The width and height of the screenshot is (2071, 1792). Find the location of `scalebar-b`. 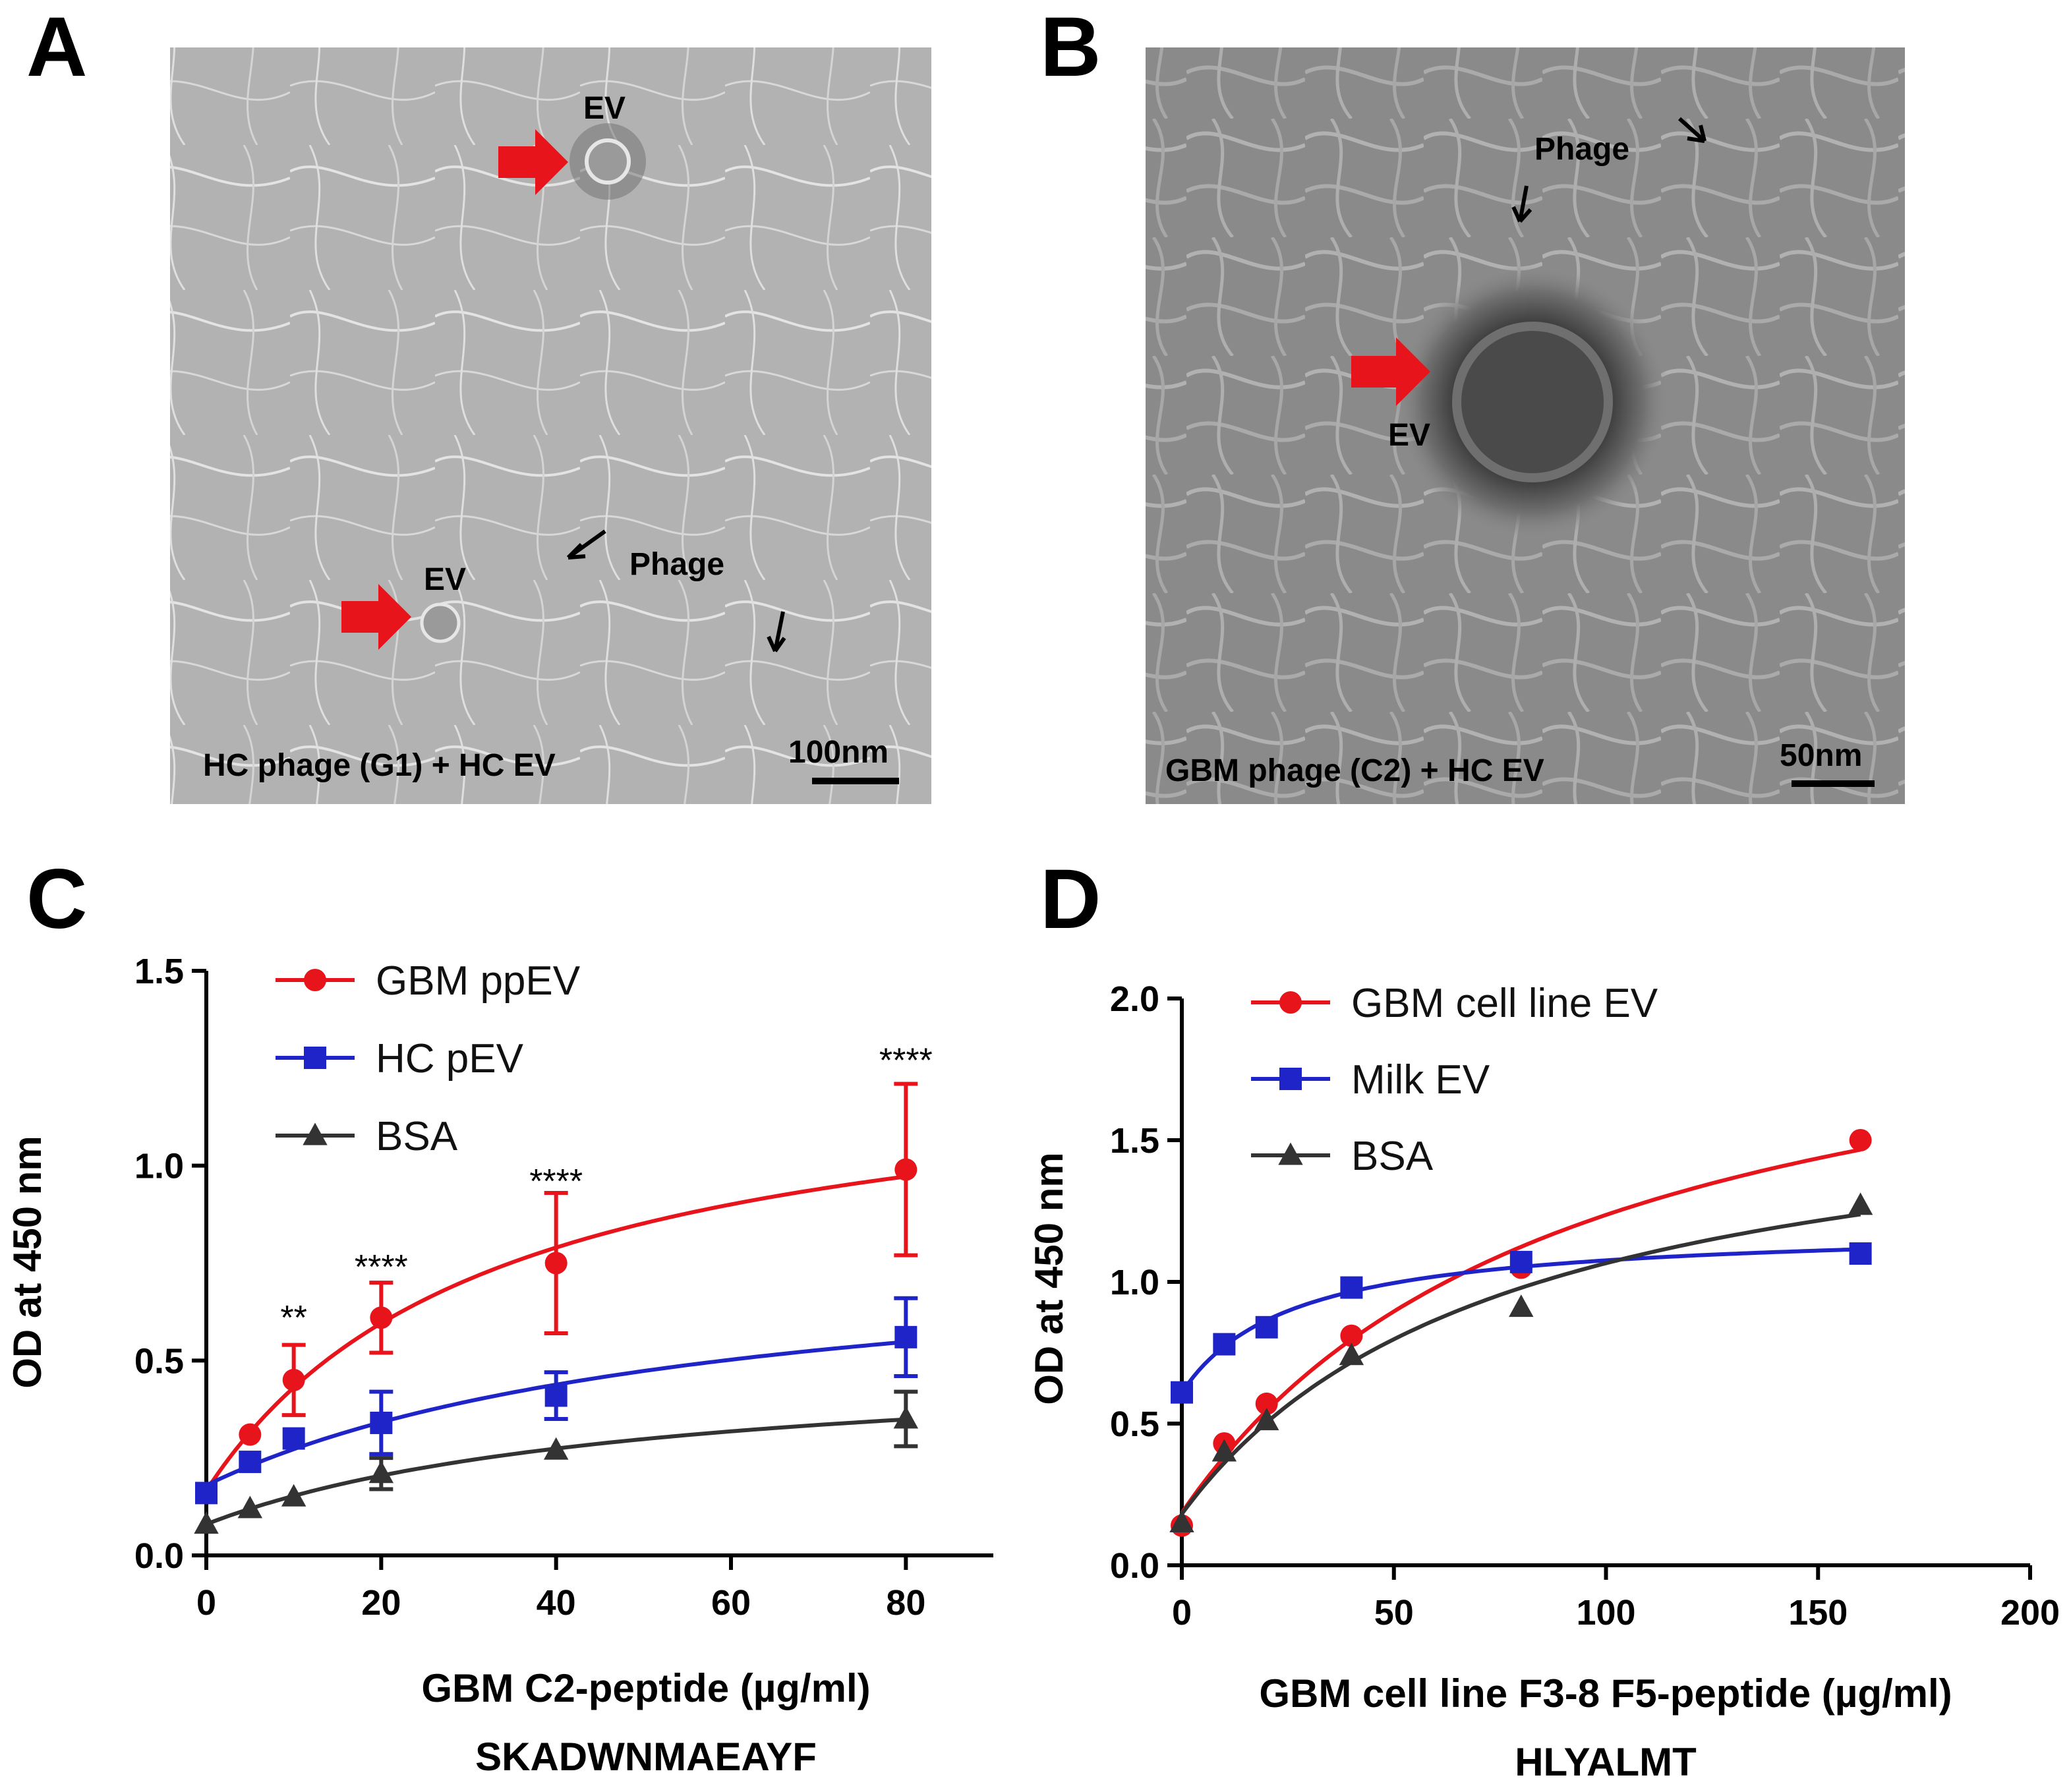

scalebar-b is located at coordinates (1833, 783).